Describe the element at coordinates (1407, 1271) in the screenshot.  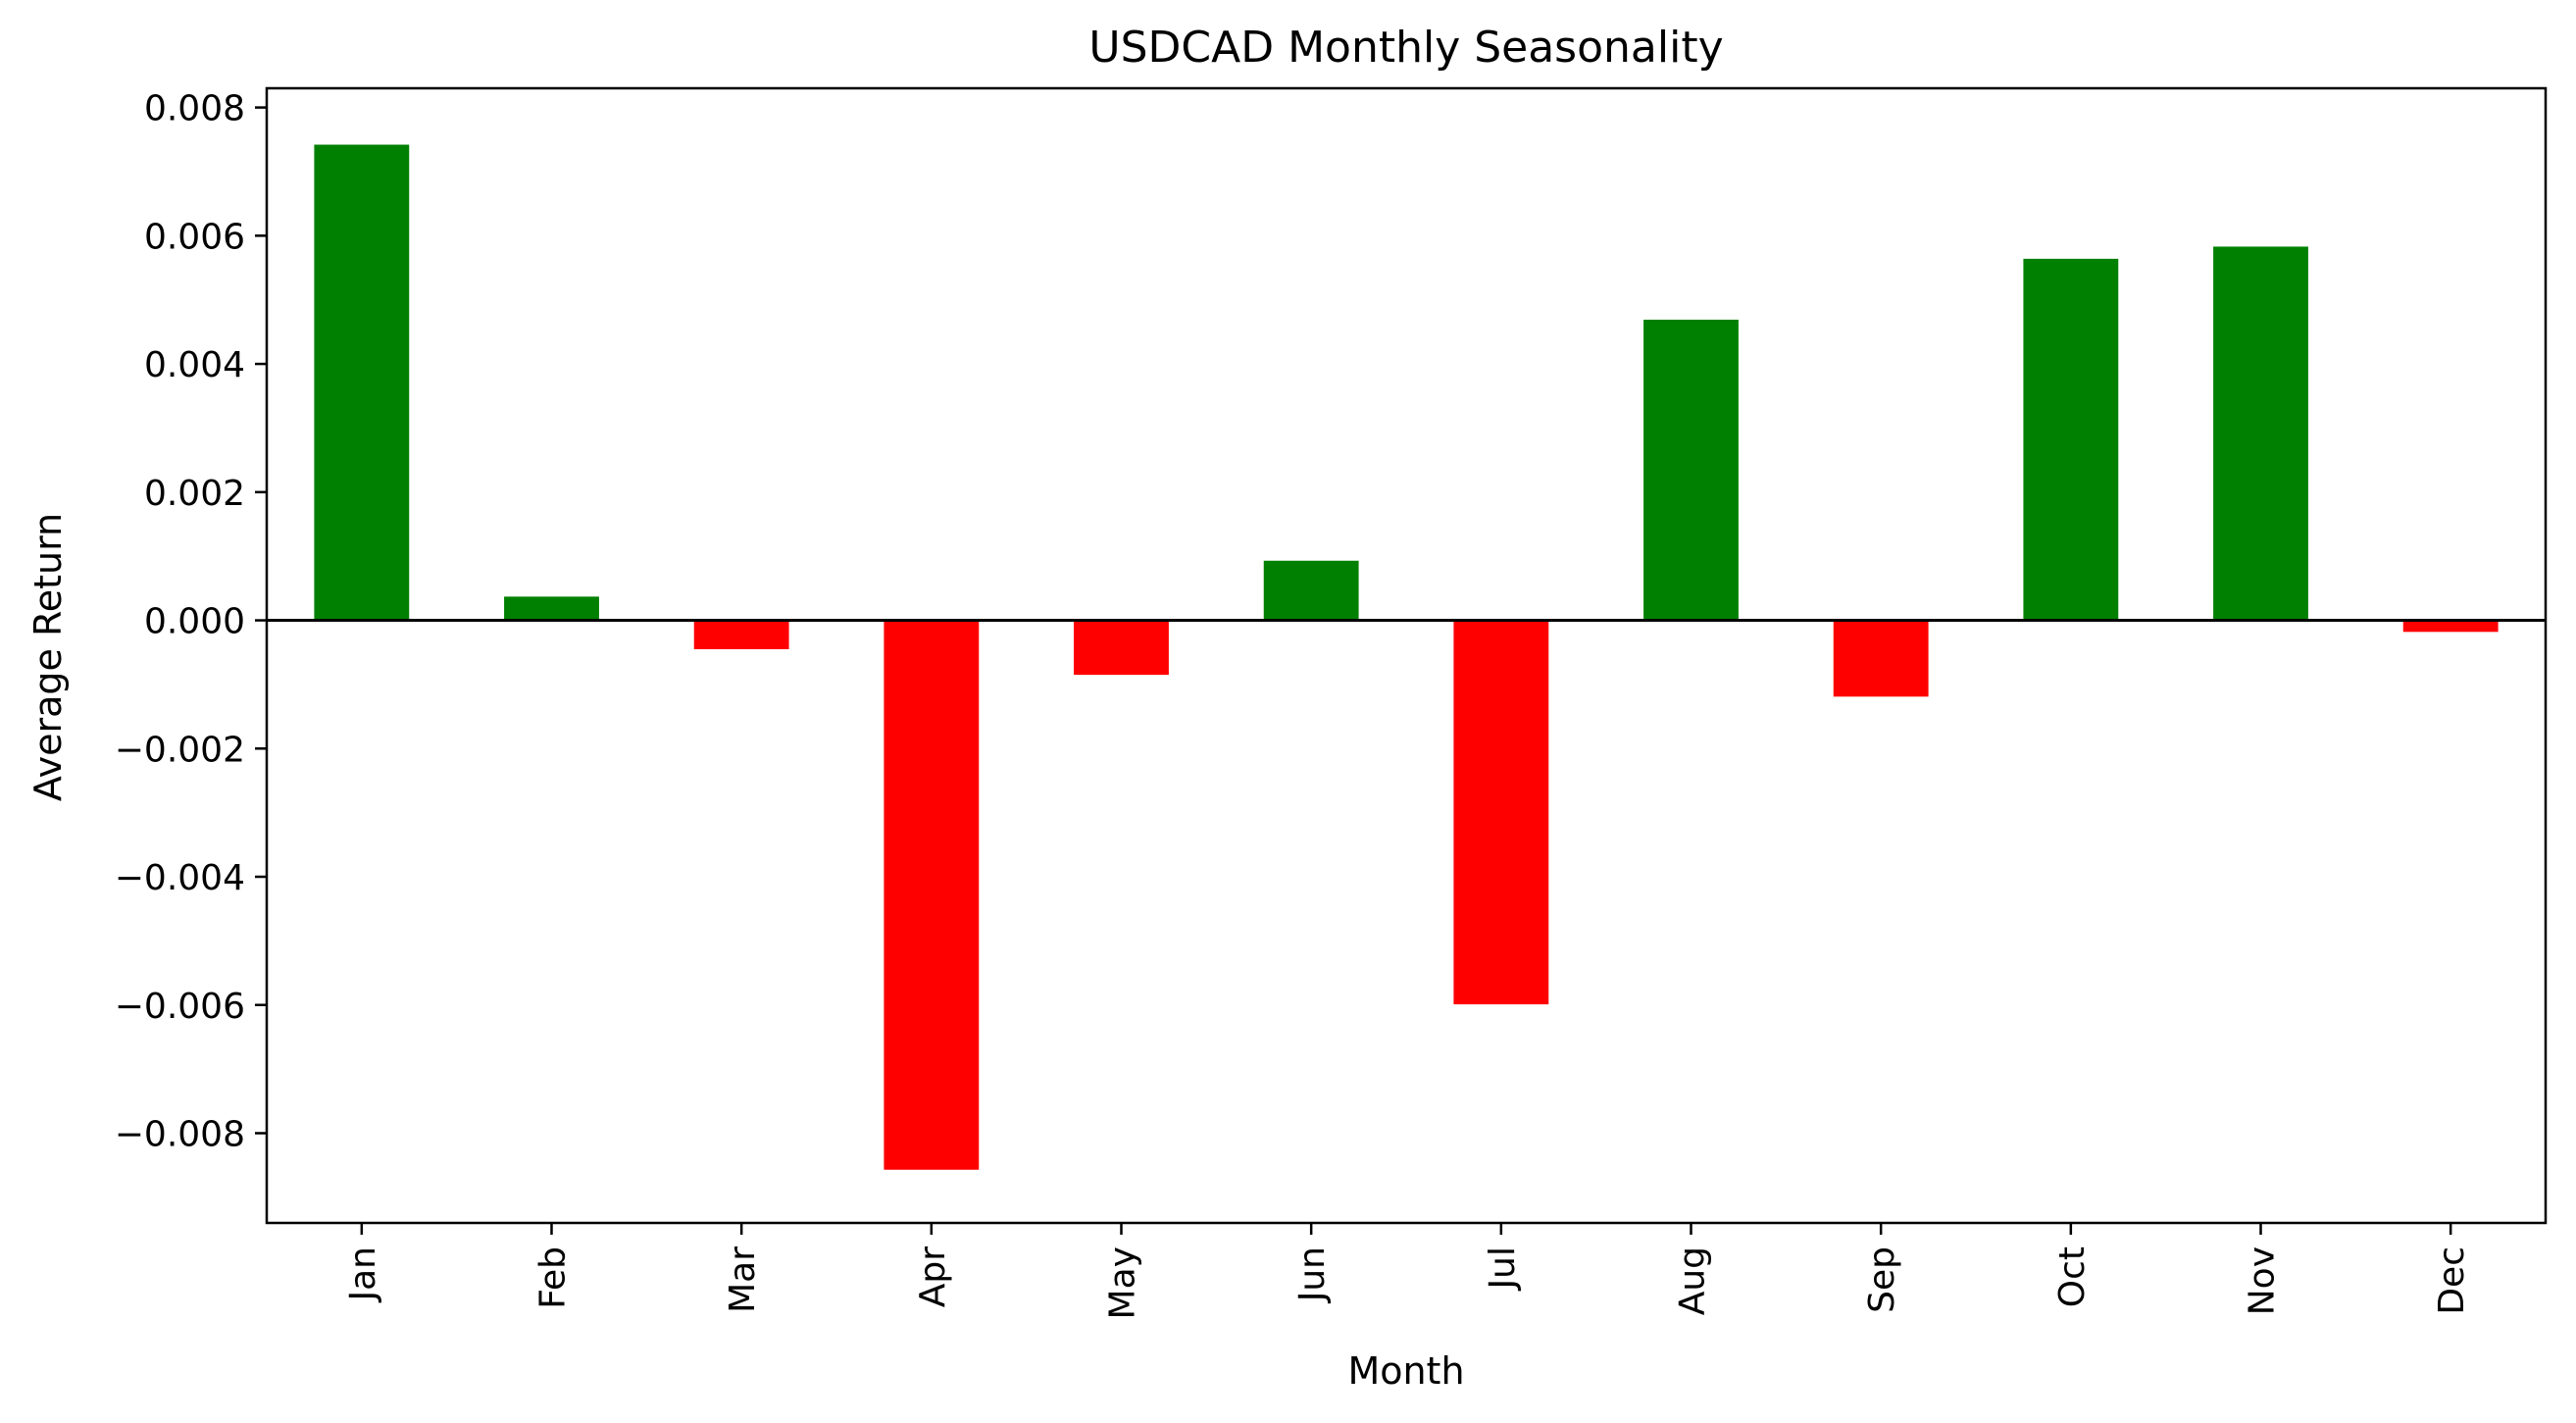
I see `x-axis: Jan Feb Mar Apr May Jun Jul Aug Sep Oct Nov Dec` at that location.